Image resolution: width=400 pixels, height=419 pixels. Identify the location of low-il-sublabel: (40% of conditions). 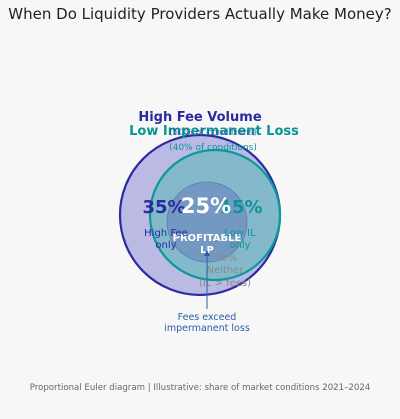
(213, 148).